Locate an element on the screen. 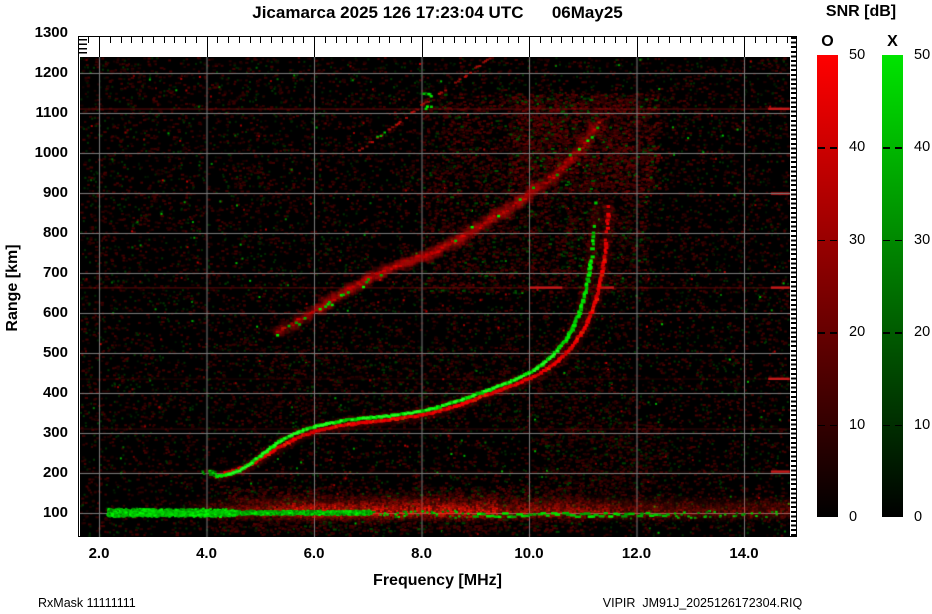 The height and width of the screenshot is (614, 932). y-axis-minor-ticks-left is located at coordinates (83, 47).